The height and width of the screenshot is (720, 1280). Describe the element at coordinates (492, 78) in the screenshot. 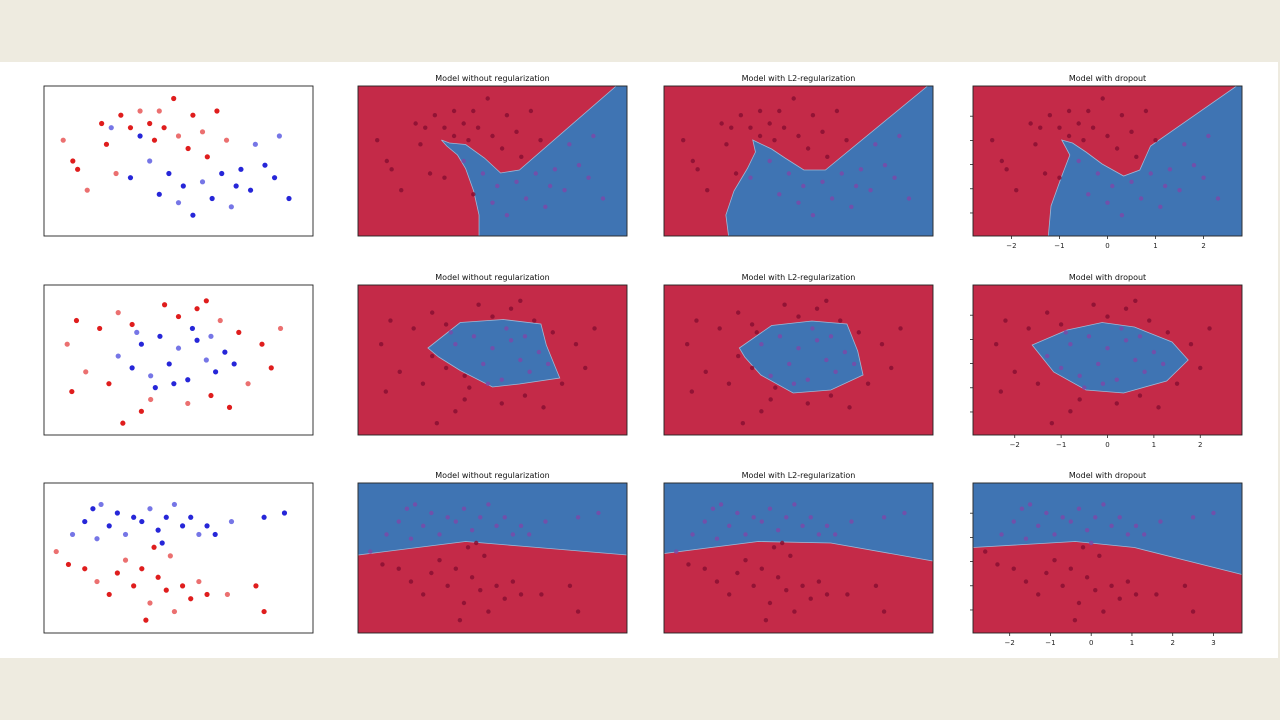

I see `plot-title: Model without regularization` at that location.